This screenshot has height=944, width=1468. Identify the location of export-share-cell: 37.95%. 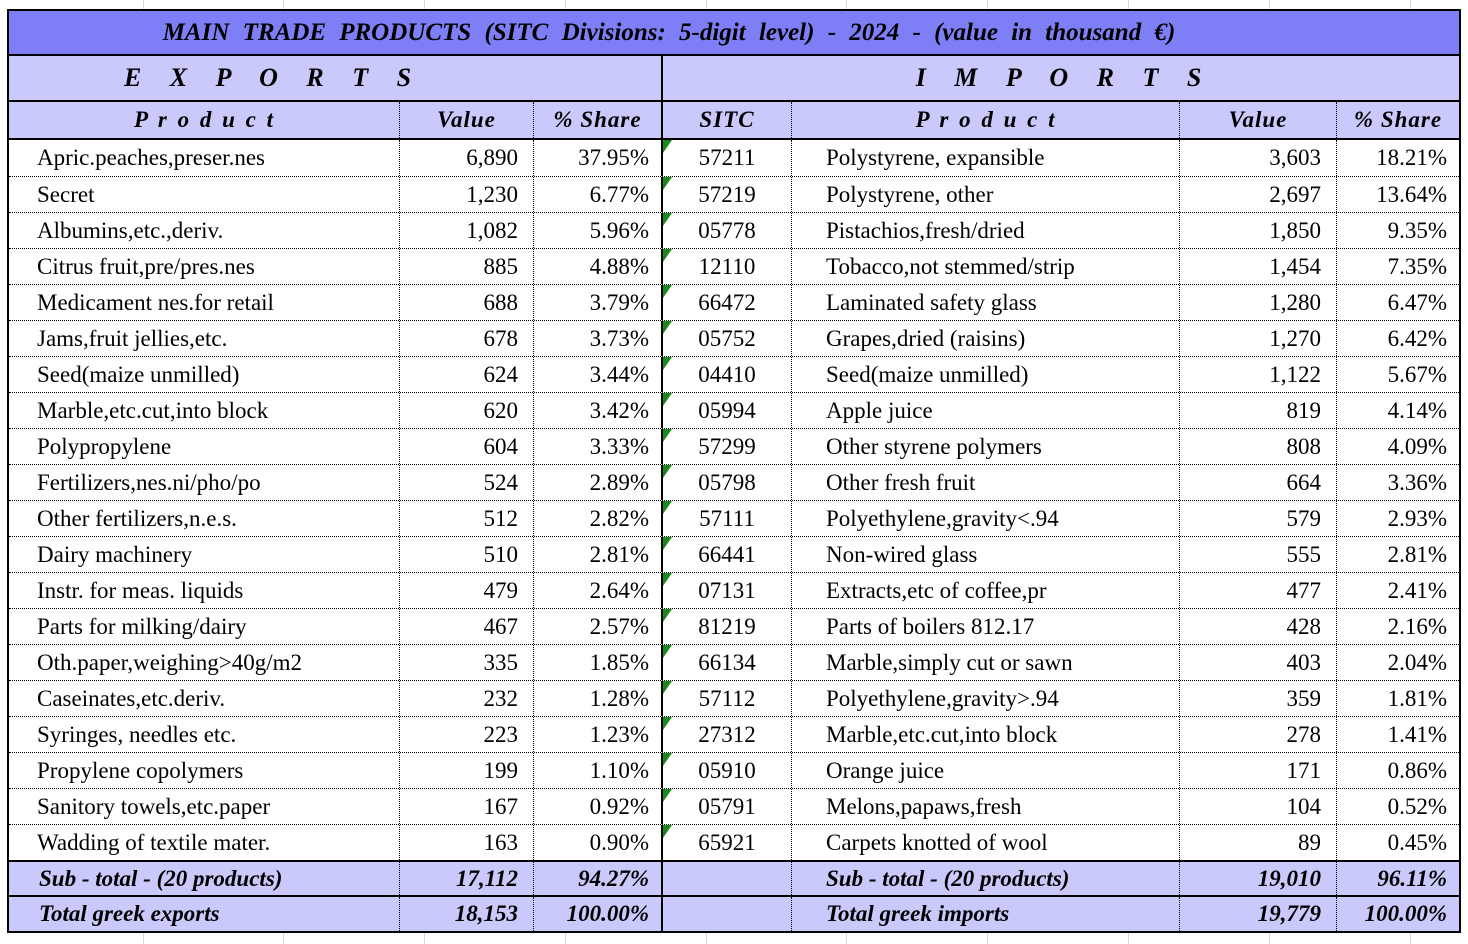
(597, 158).